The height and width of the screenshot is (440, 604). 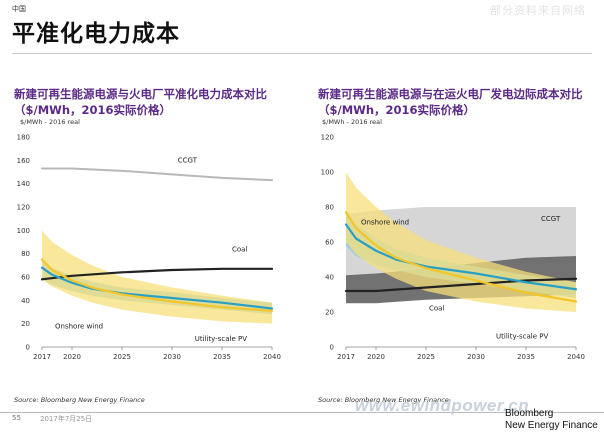 I want to click on chart-title-left-line2: （$/MWh，2016实际价格）, so click(x=93, y=110).